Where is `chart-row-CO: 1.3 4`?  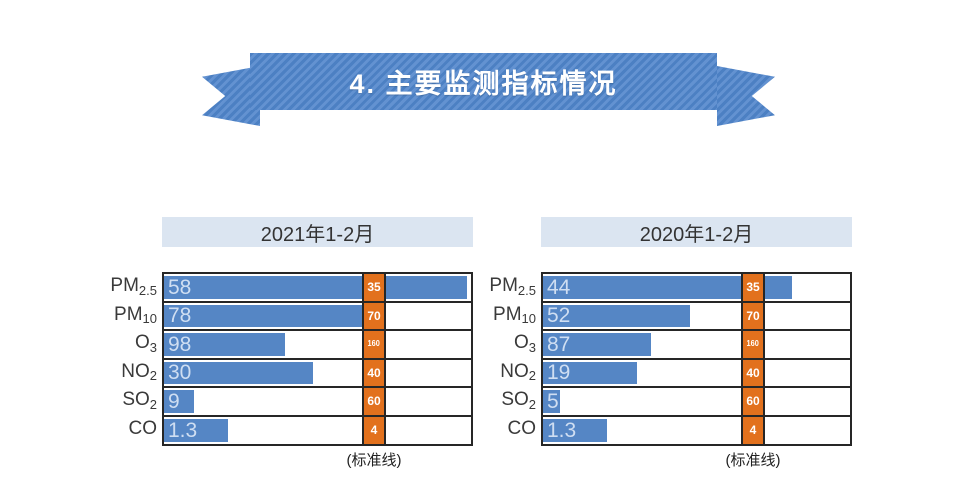 chart-row-CO: 1.3 4 is located at coordinates (696, 430).